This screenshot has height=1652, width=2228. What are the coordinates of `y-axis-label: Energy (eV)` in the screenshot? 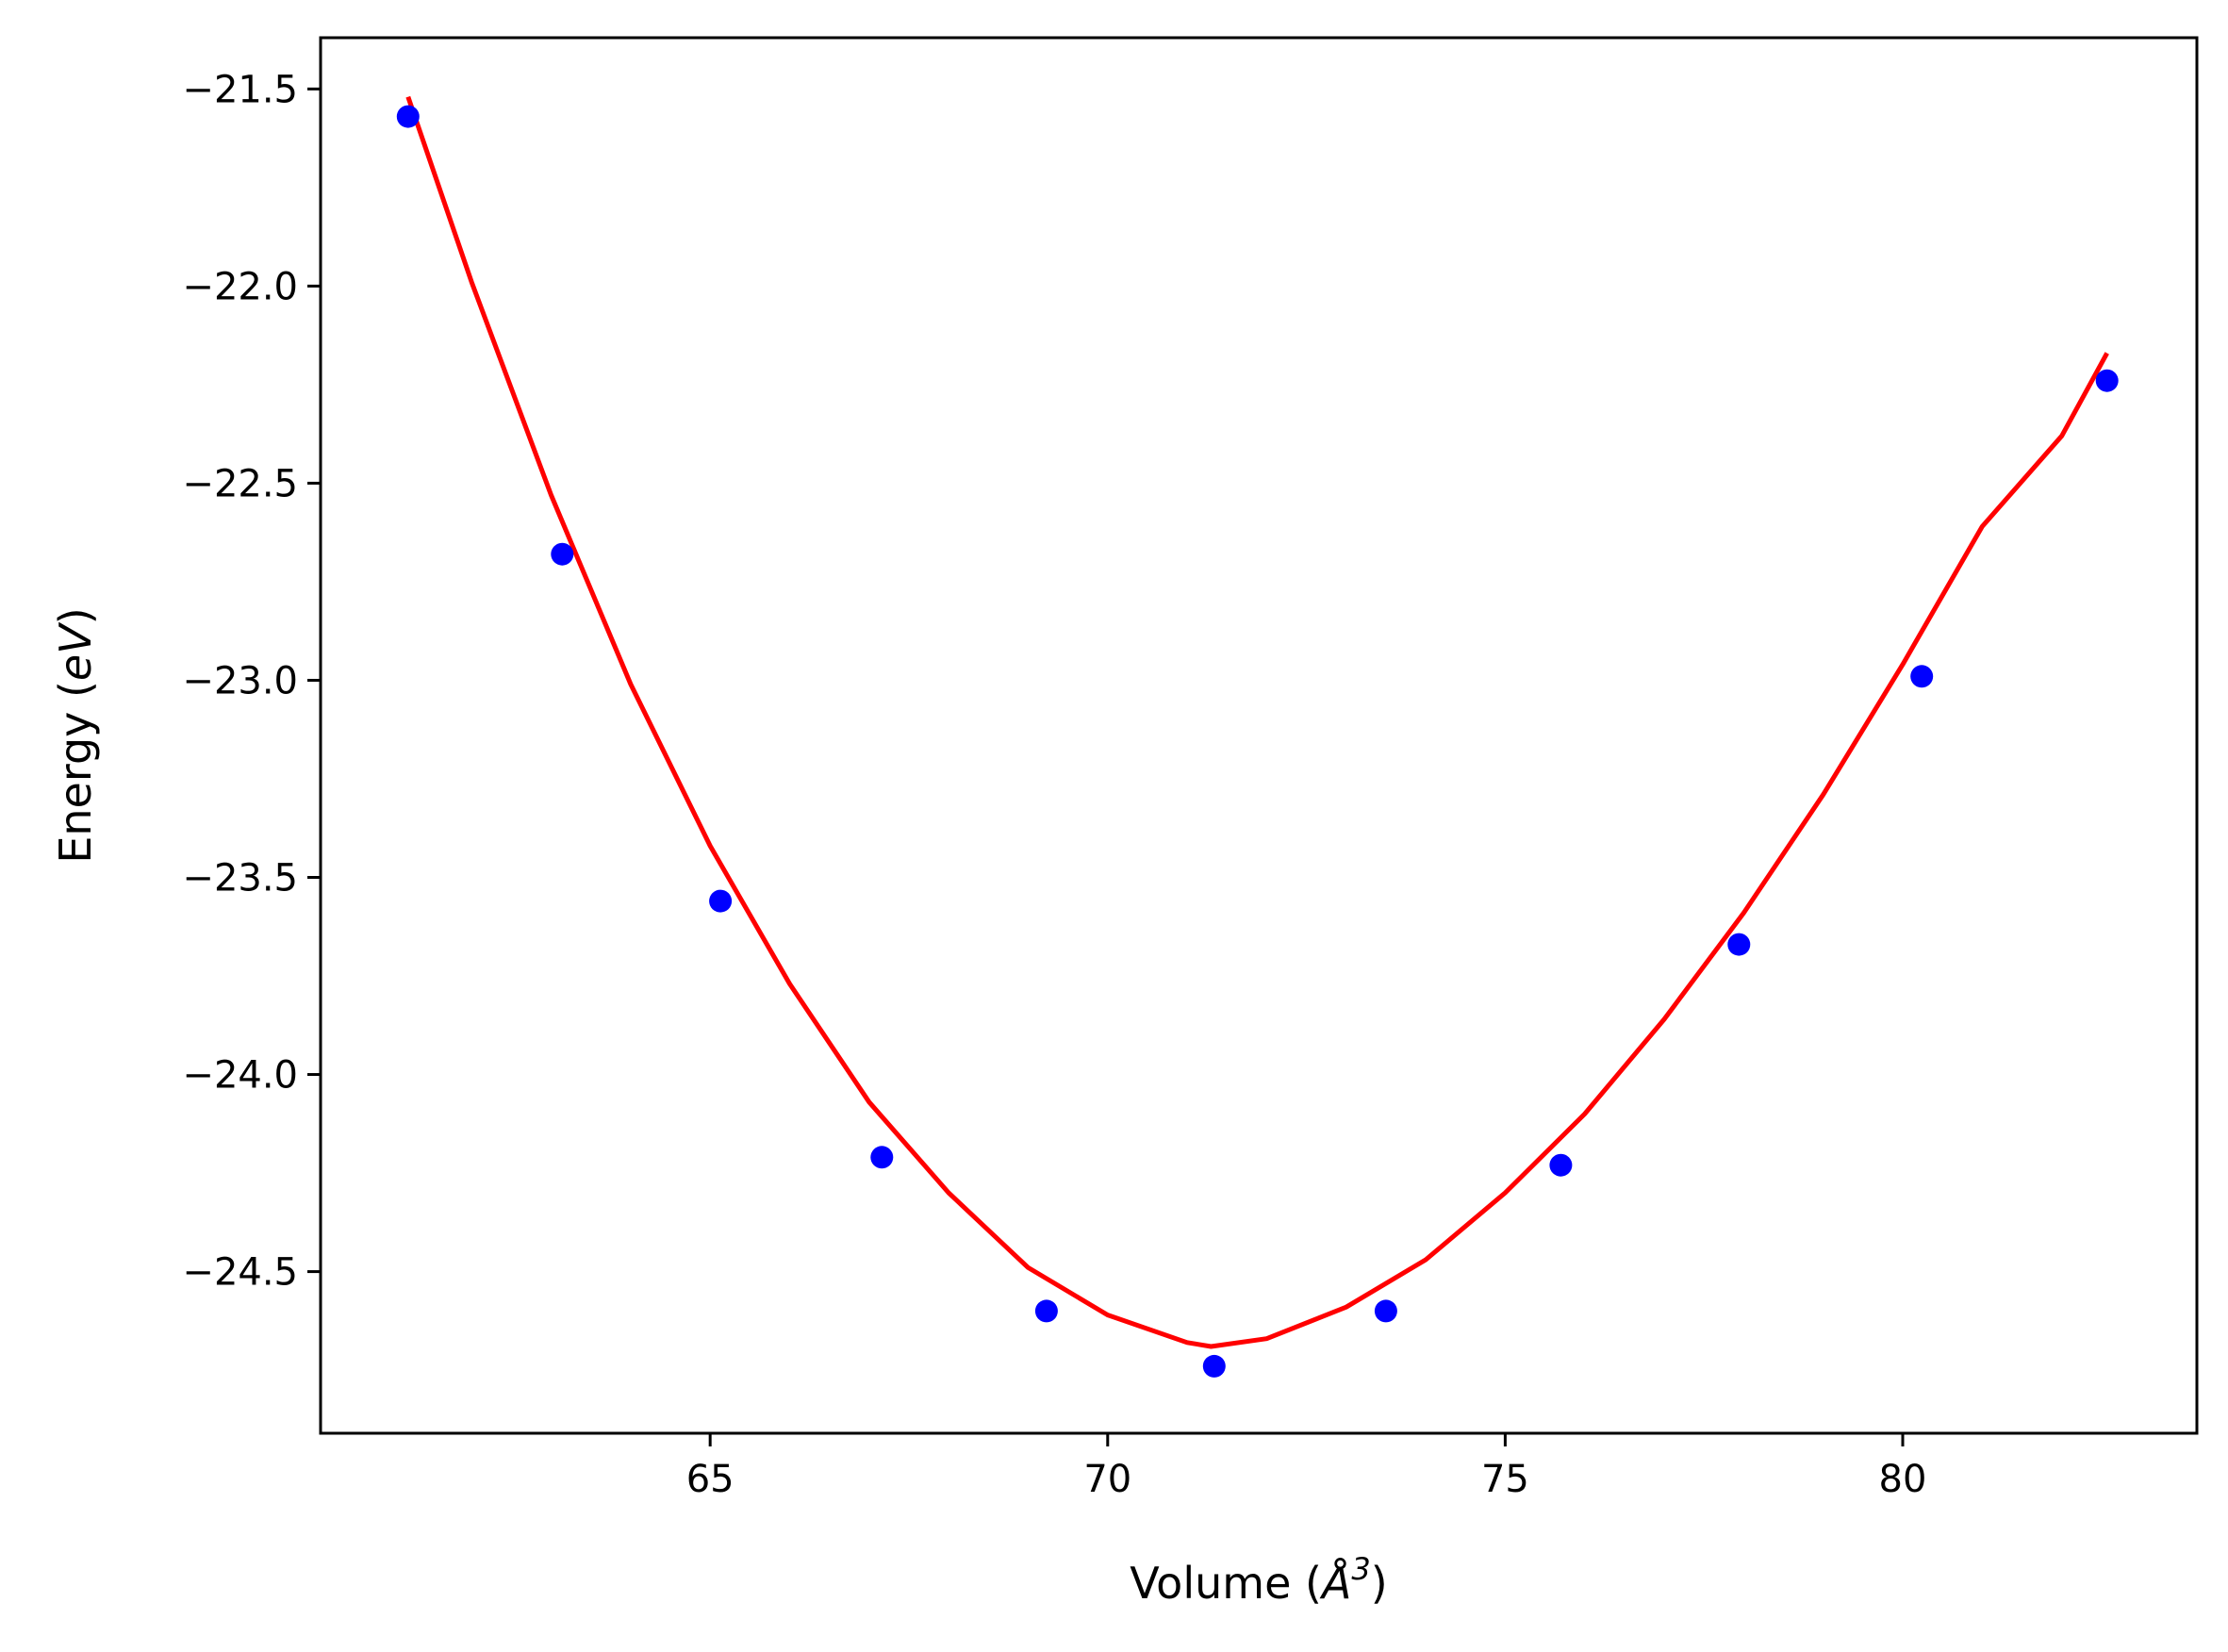 It's located at (75, 735).